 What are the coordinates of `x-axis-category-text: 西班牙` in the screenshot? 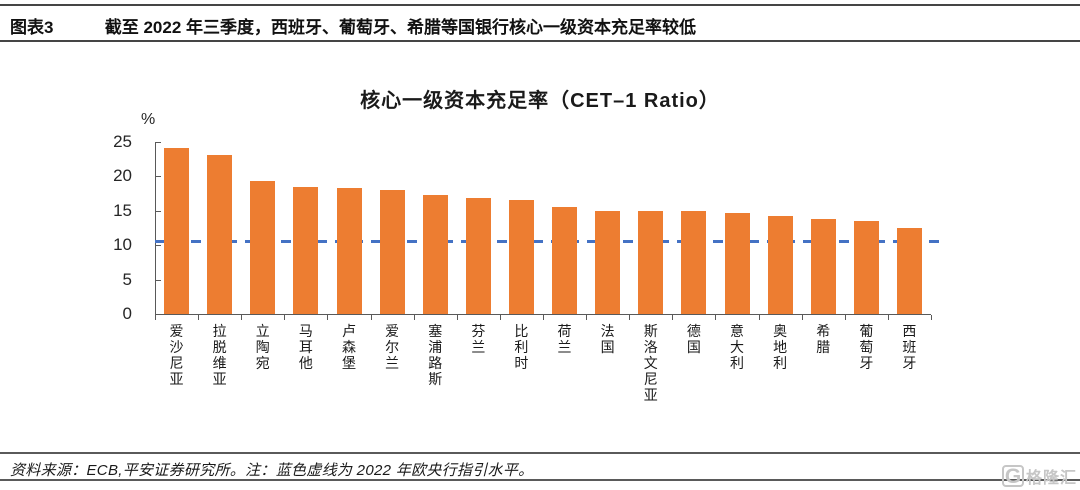 It's located at (909, 347).